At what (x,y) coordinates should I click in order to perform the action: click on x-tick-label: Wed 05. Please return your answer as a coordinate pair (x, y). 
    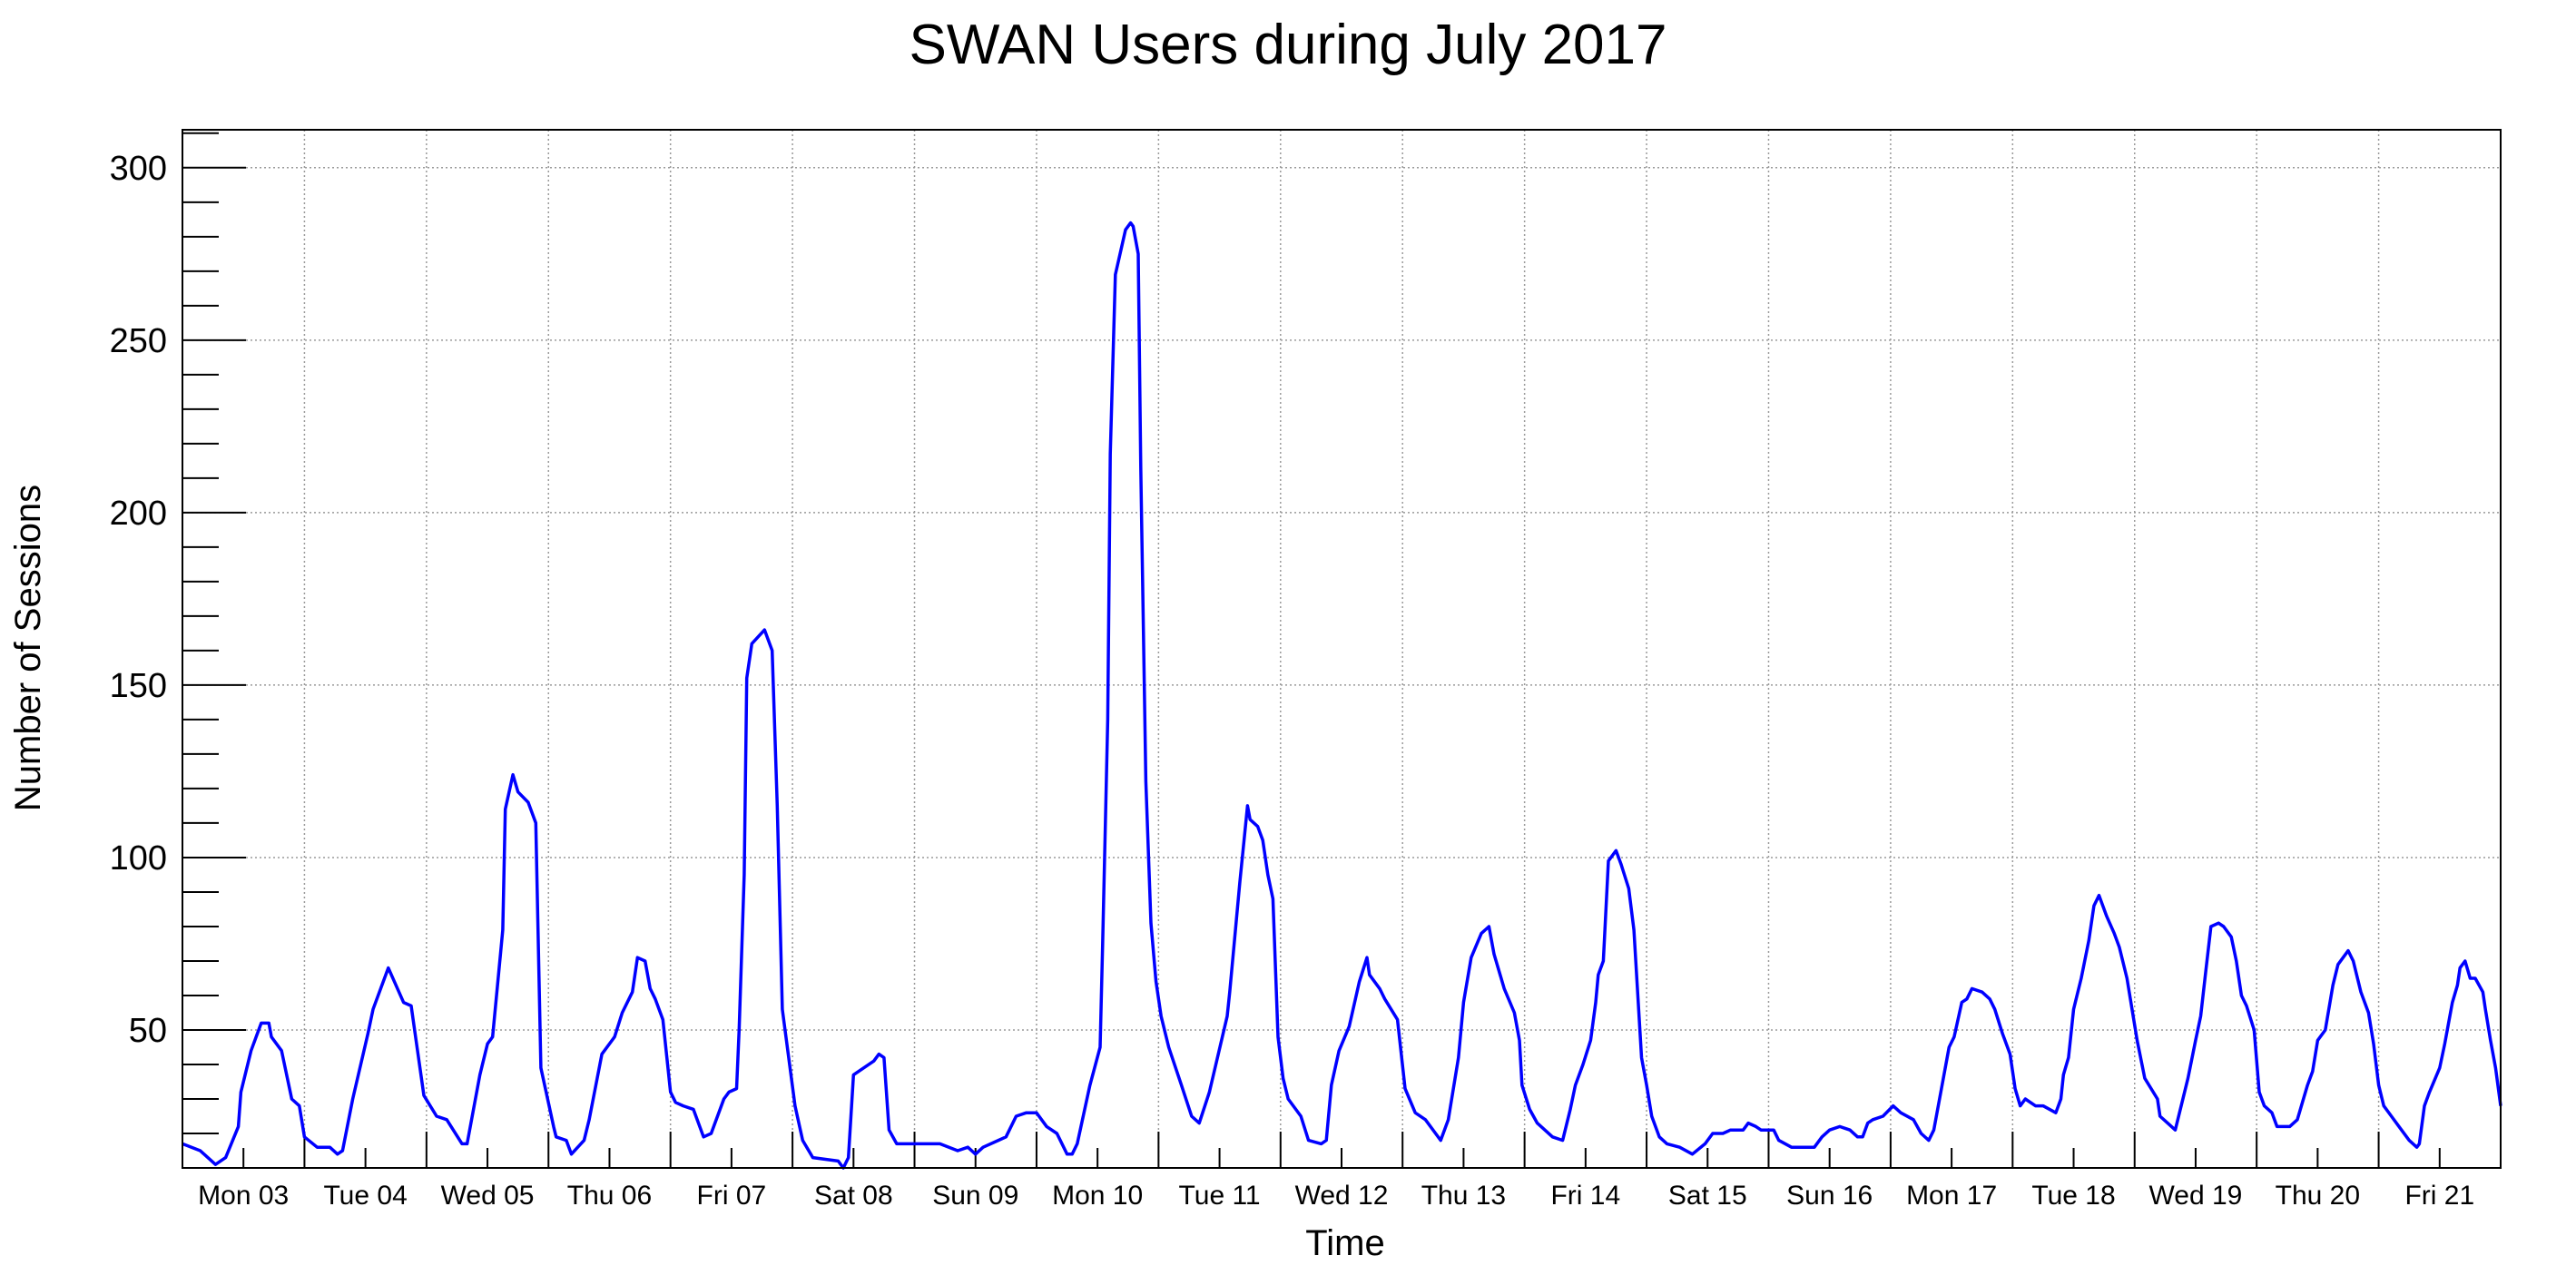
    Looking at the image, I should click on (488, 1196).